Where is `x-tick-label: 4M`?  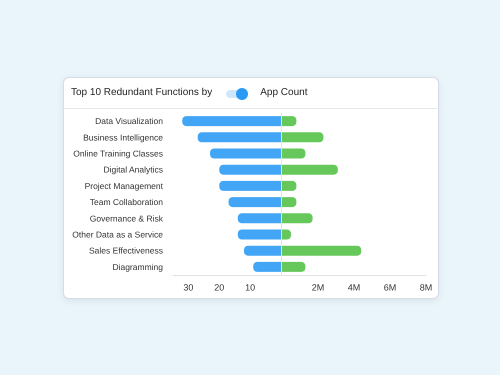
x-tick-label: 4M is located at coordinates (354, 287).